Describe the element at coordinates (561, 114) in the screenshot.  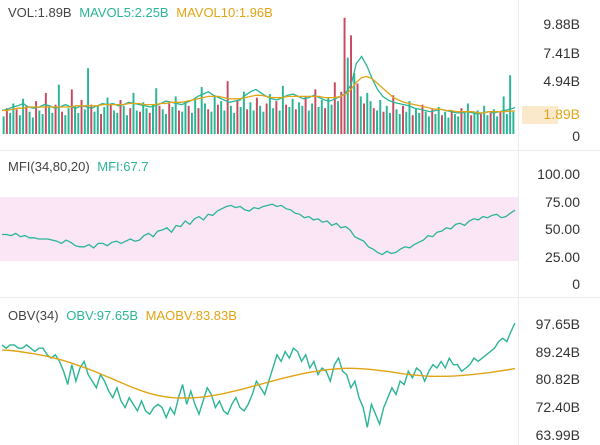
I see `vol-current-label: 1.89B` at that location.